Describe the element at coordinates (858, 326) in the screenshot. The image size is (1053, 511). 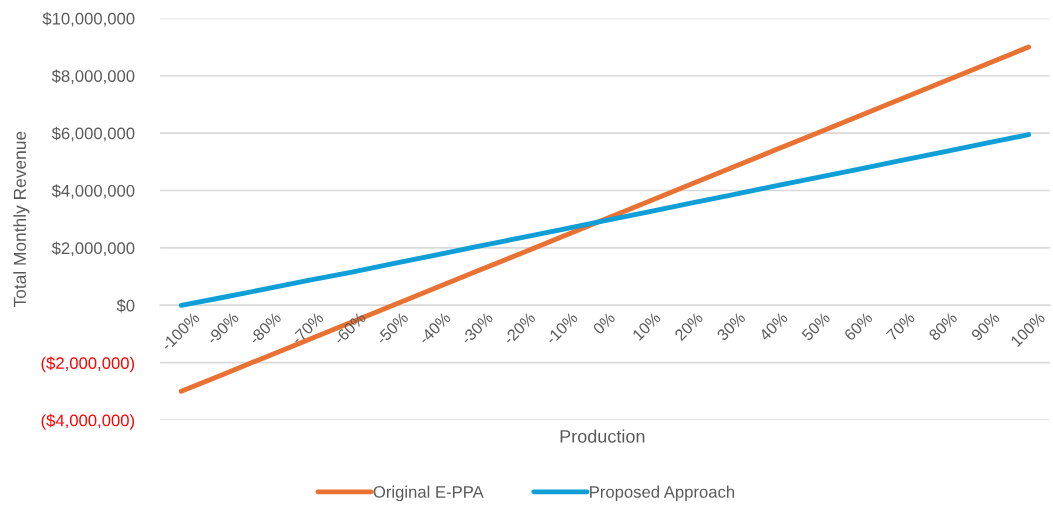
I see `x-tick-label: 60%` at that location.